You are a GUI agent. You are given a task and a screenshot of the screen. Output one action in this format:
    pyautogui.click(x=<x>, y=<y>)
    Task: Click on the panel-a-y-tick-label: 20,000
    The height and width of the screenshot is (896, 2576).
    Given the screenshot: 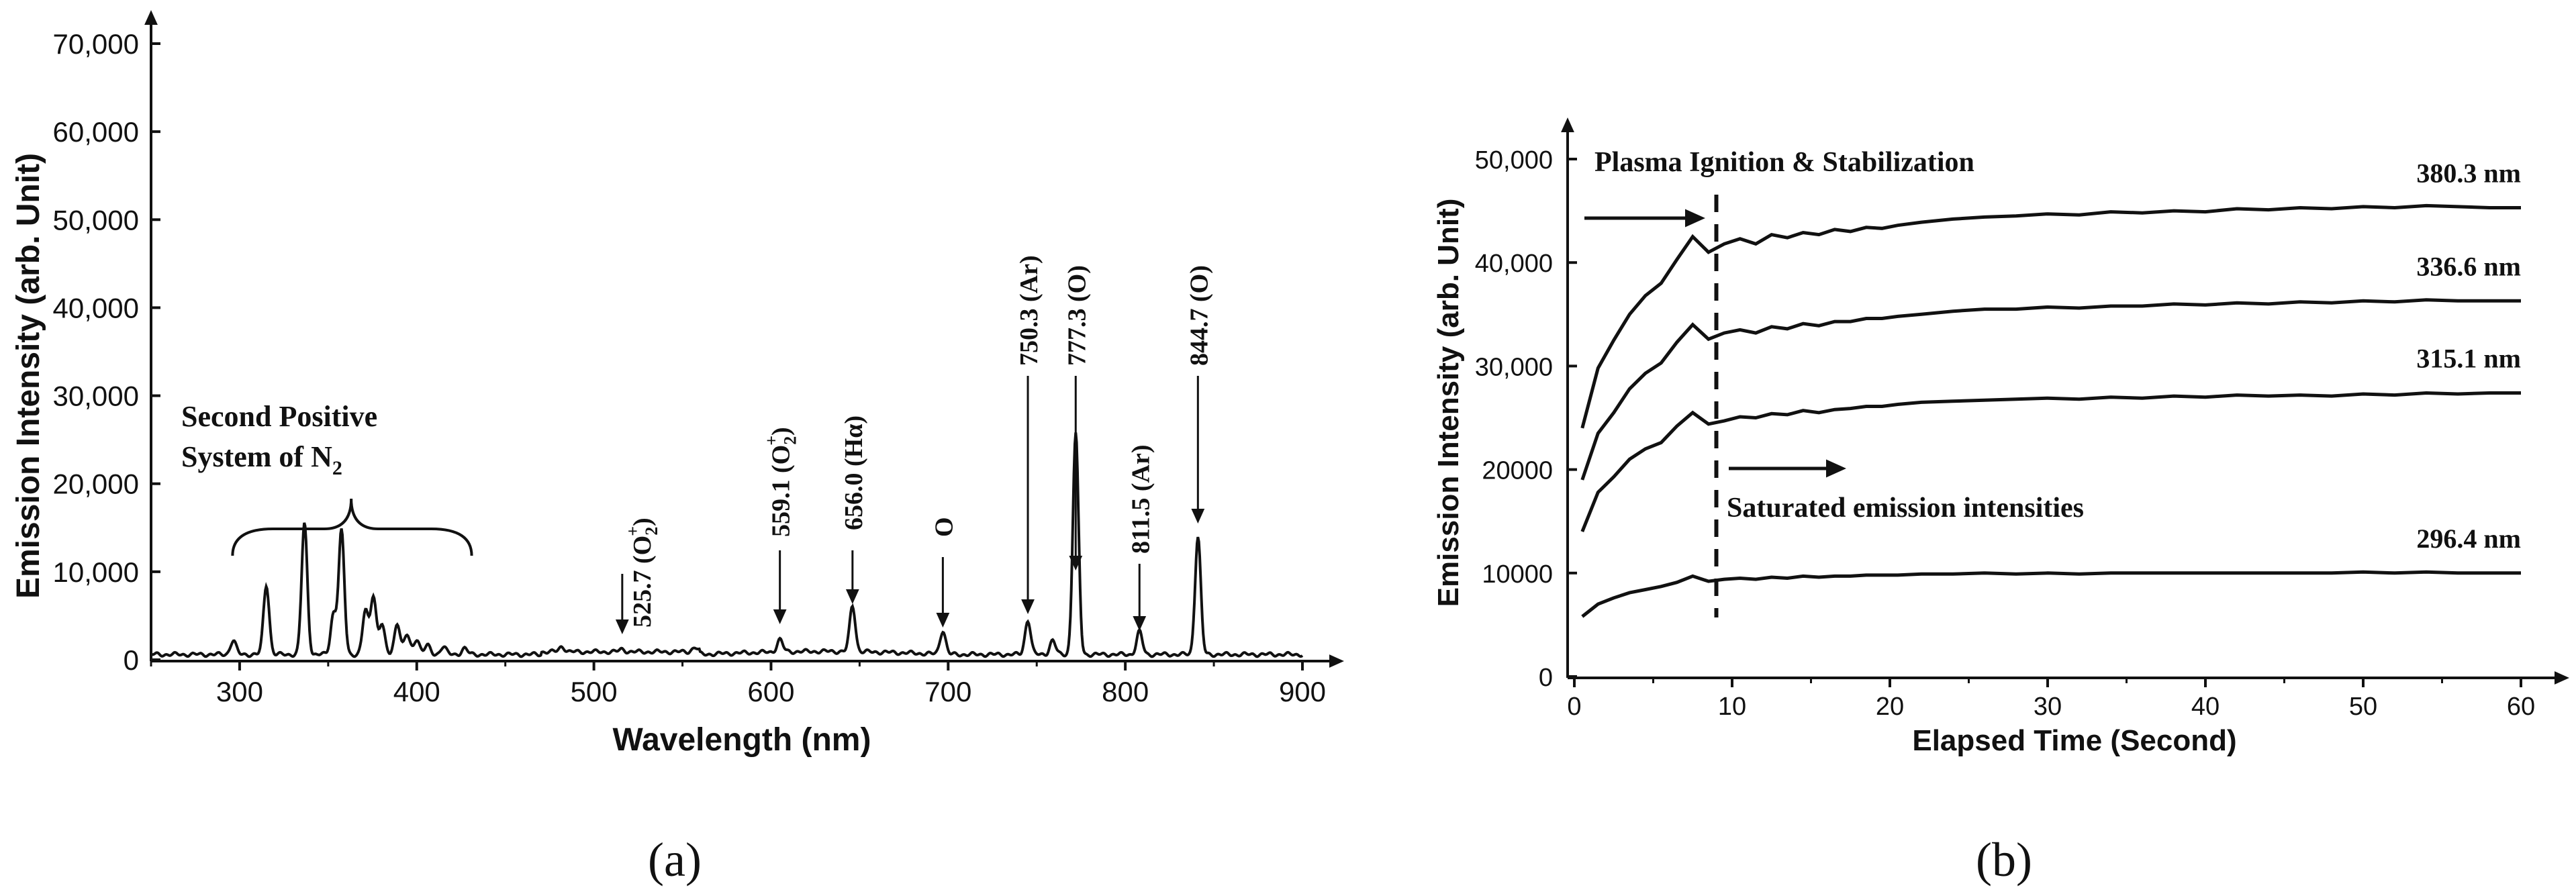 What is the action you would take?
    pyautogui.click(x=96, y=484)
    